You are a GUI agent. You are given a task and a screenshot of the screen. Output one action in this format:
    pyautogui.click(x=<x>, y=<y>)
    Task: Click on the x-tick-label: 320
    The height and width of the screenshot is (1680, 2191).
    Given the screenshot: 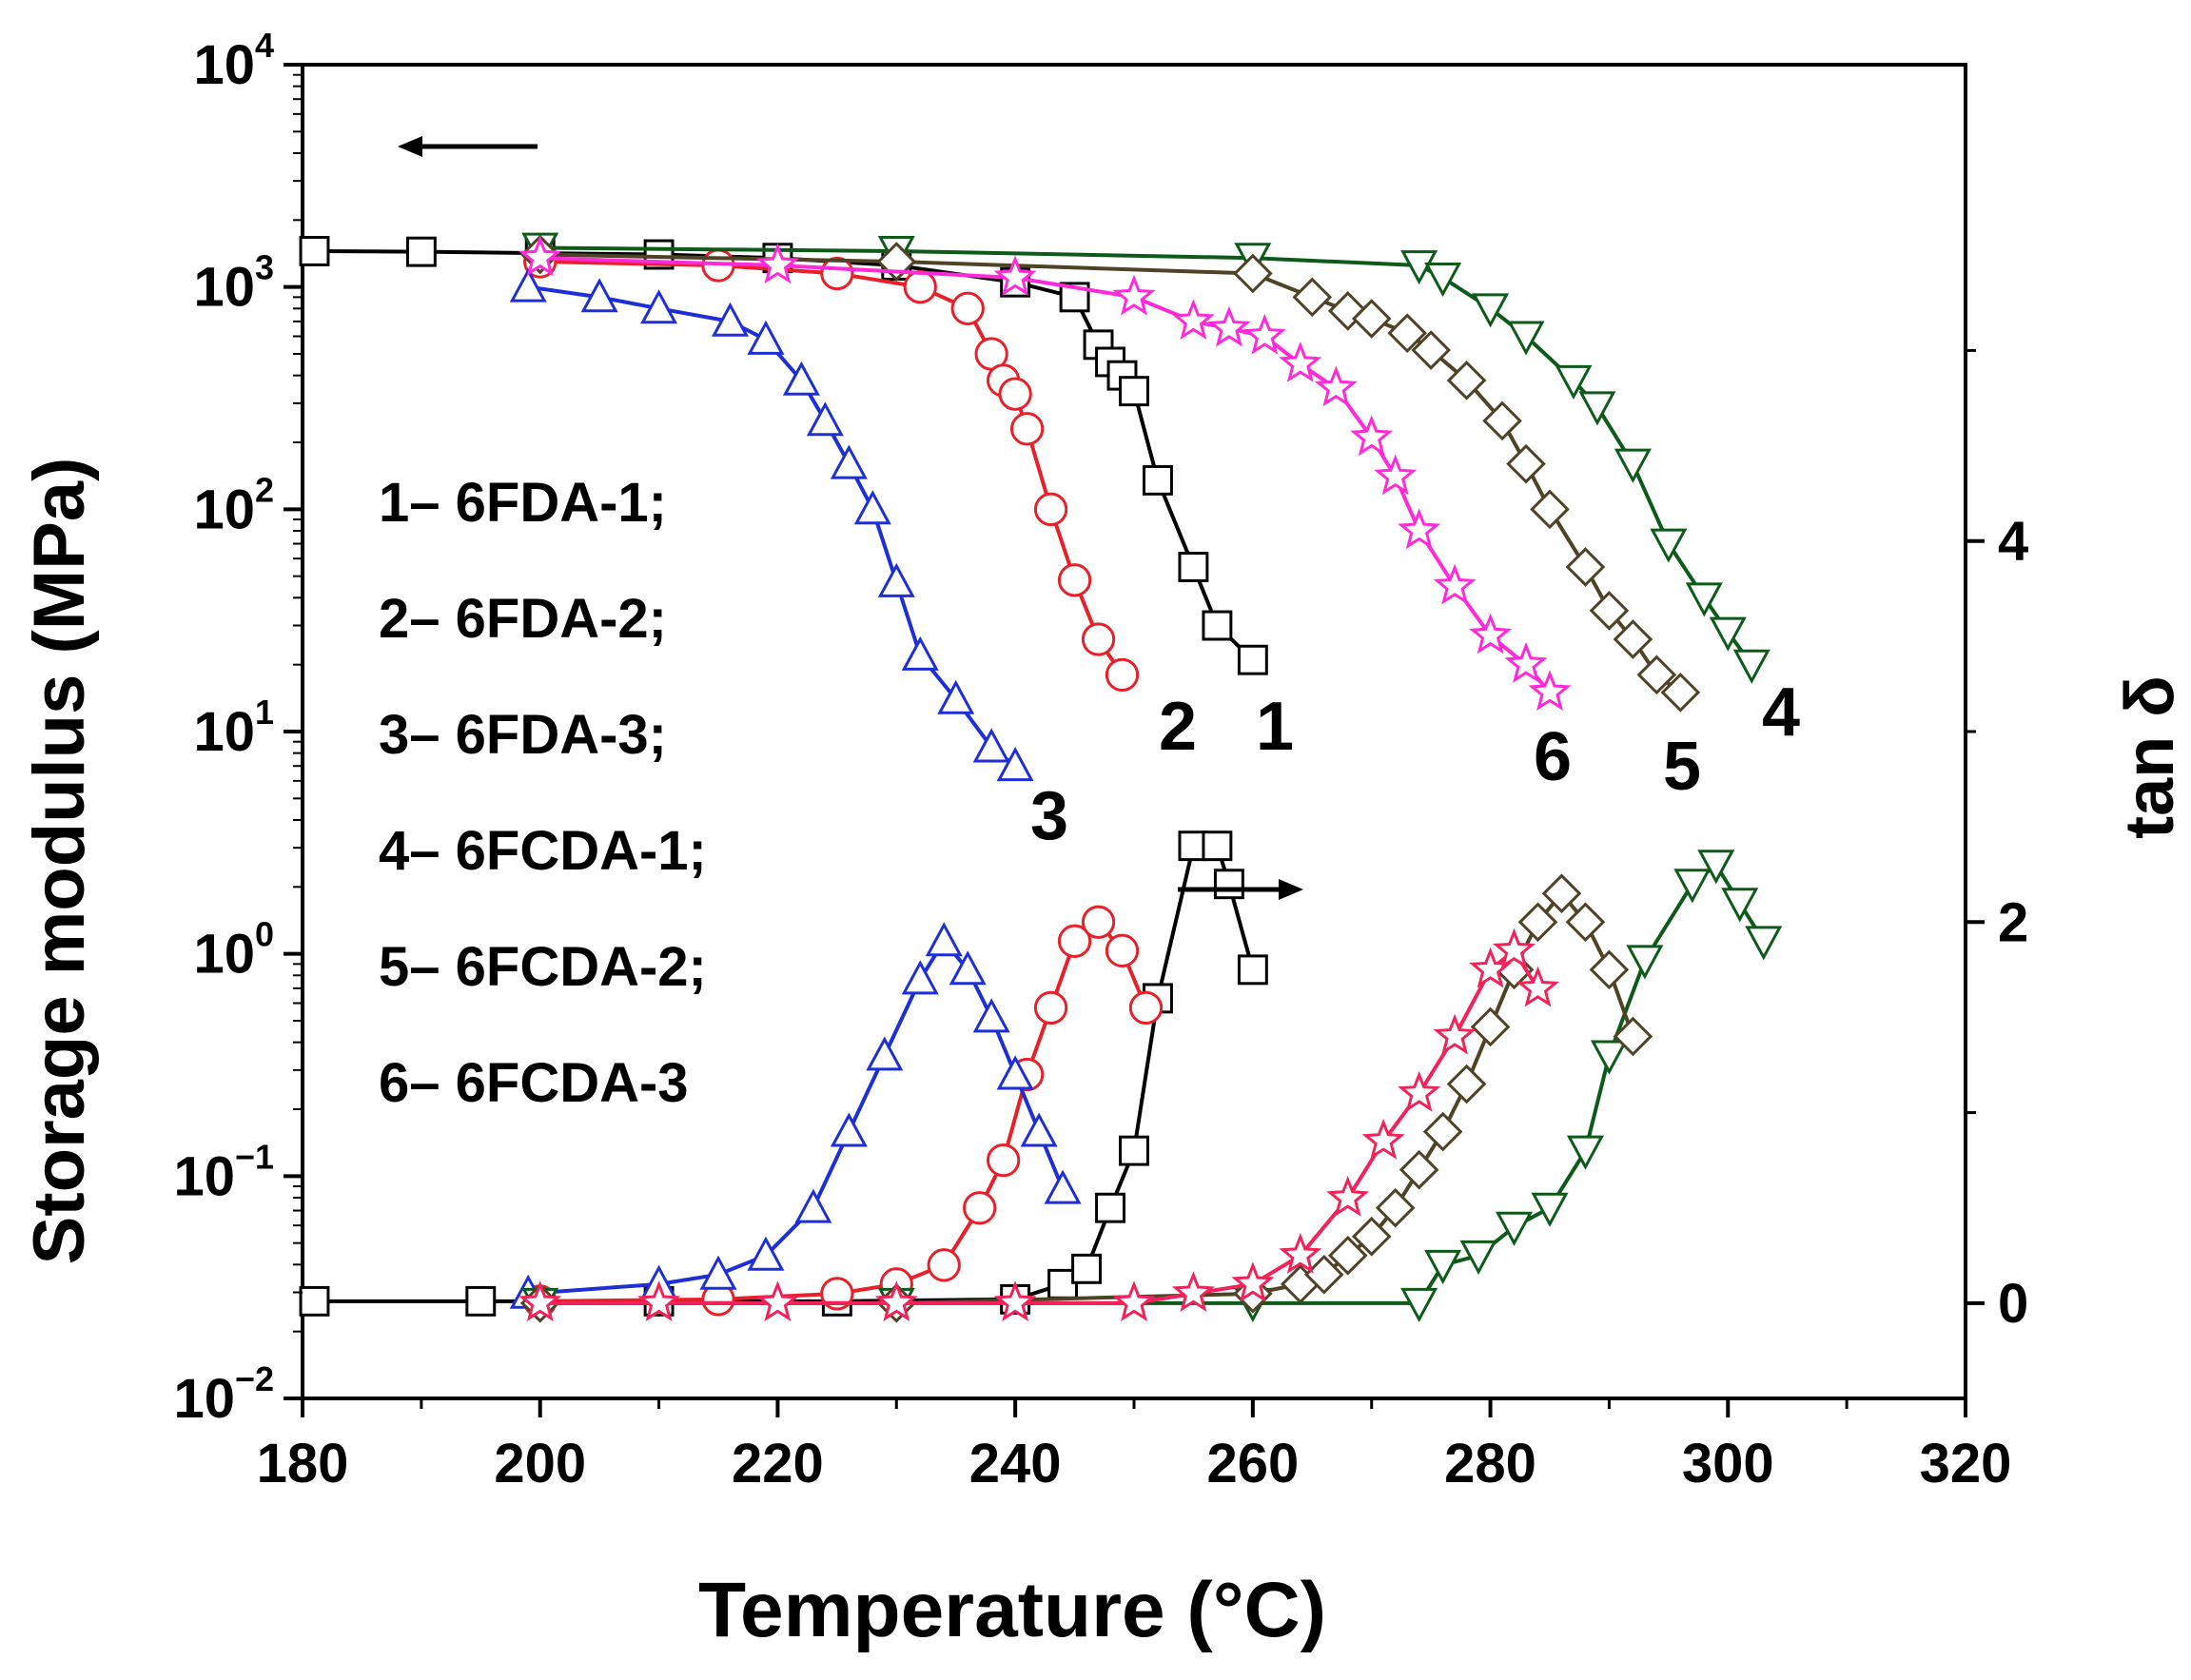 What is the action you would take?
    pyautogui.click(x=1966, y=1463)
    